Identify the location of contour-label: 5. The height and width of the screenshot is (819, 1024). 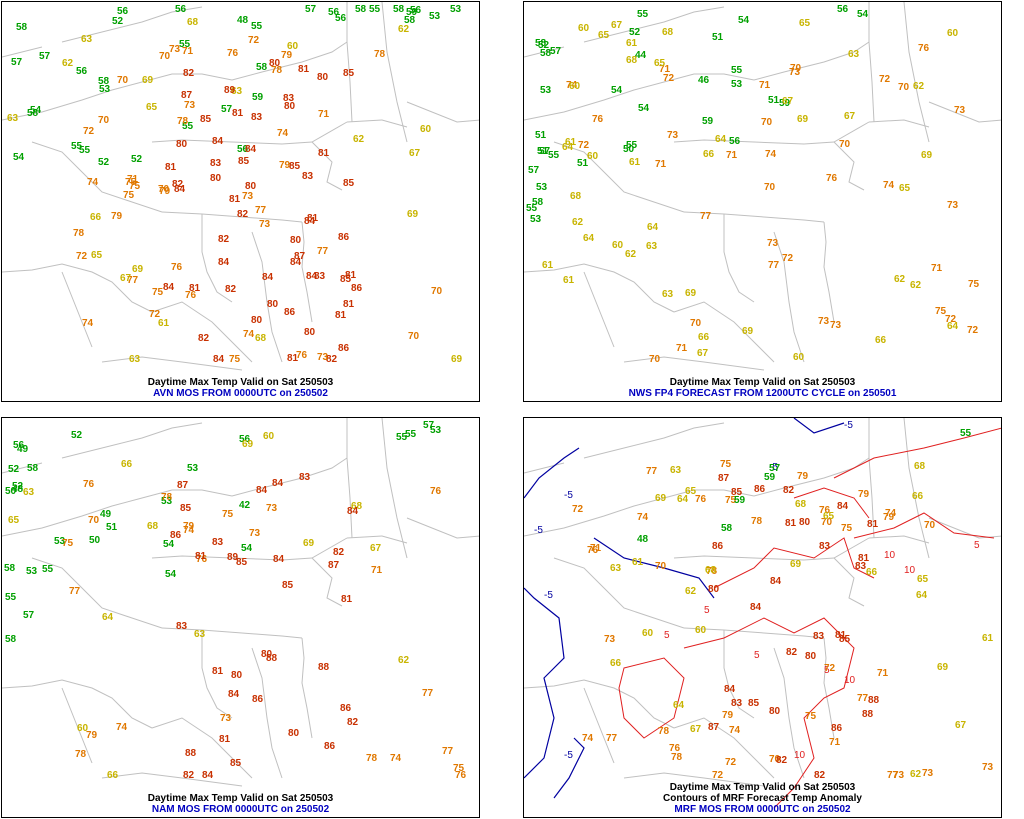
(667, 635).